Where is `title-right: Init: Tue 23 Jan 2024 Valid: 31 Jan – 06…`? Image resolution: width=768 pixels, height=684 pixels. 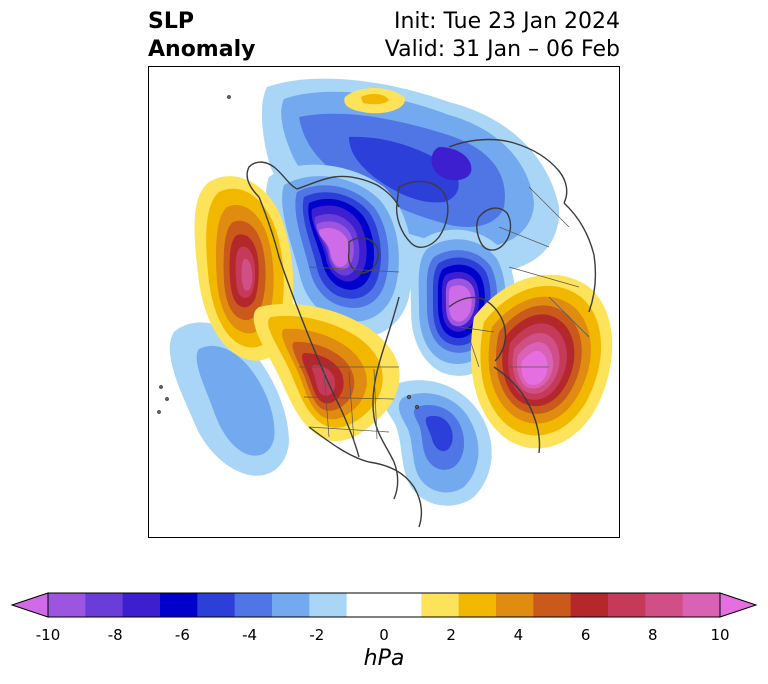 title-right: Init: Tue 23 Jan 2024 Valid: 31 Jan – 06… is located at coordinates (502, 36).